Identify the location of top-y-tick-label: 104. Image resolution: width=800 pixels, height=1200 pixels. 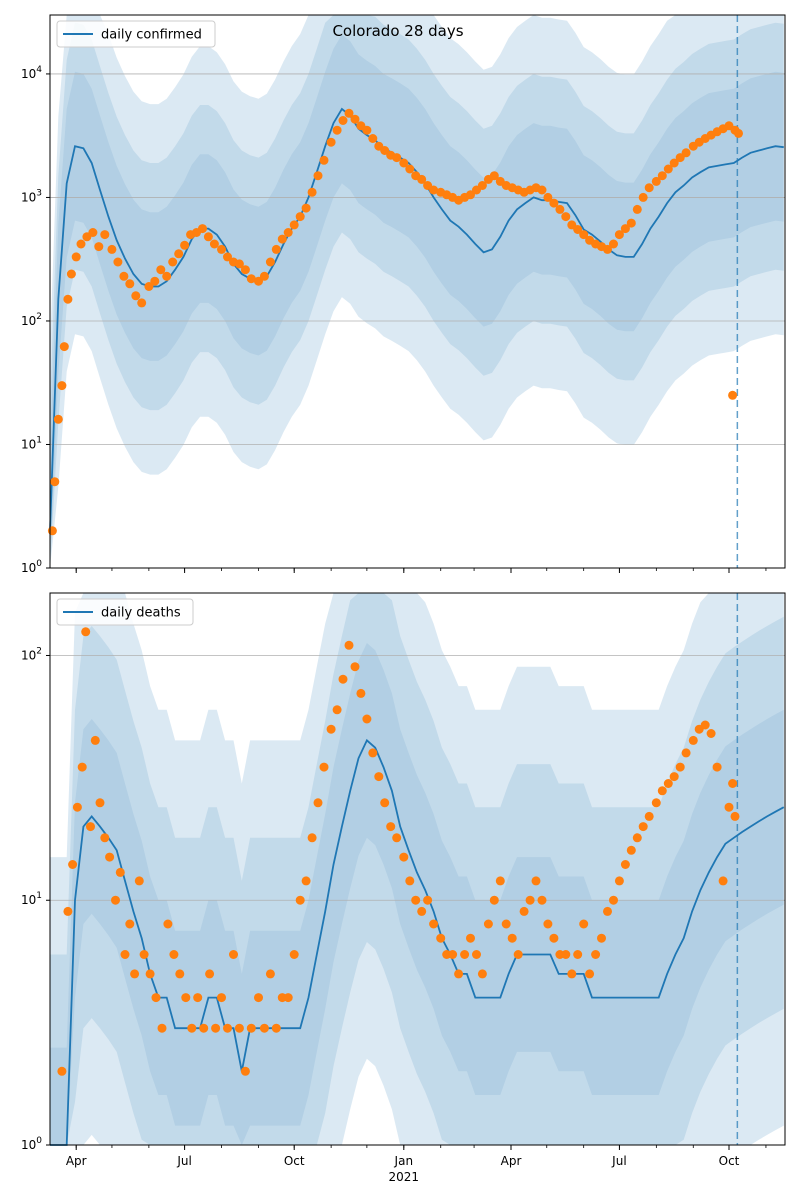
(31, 73).